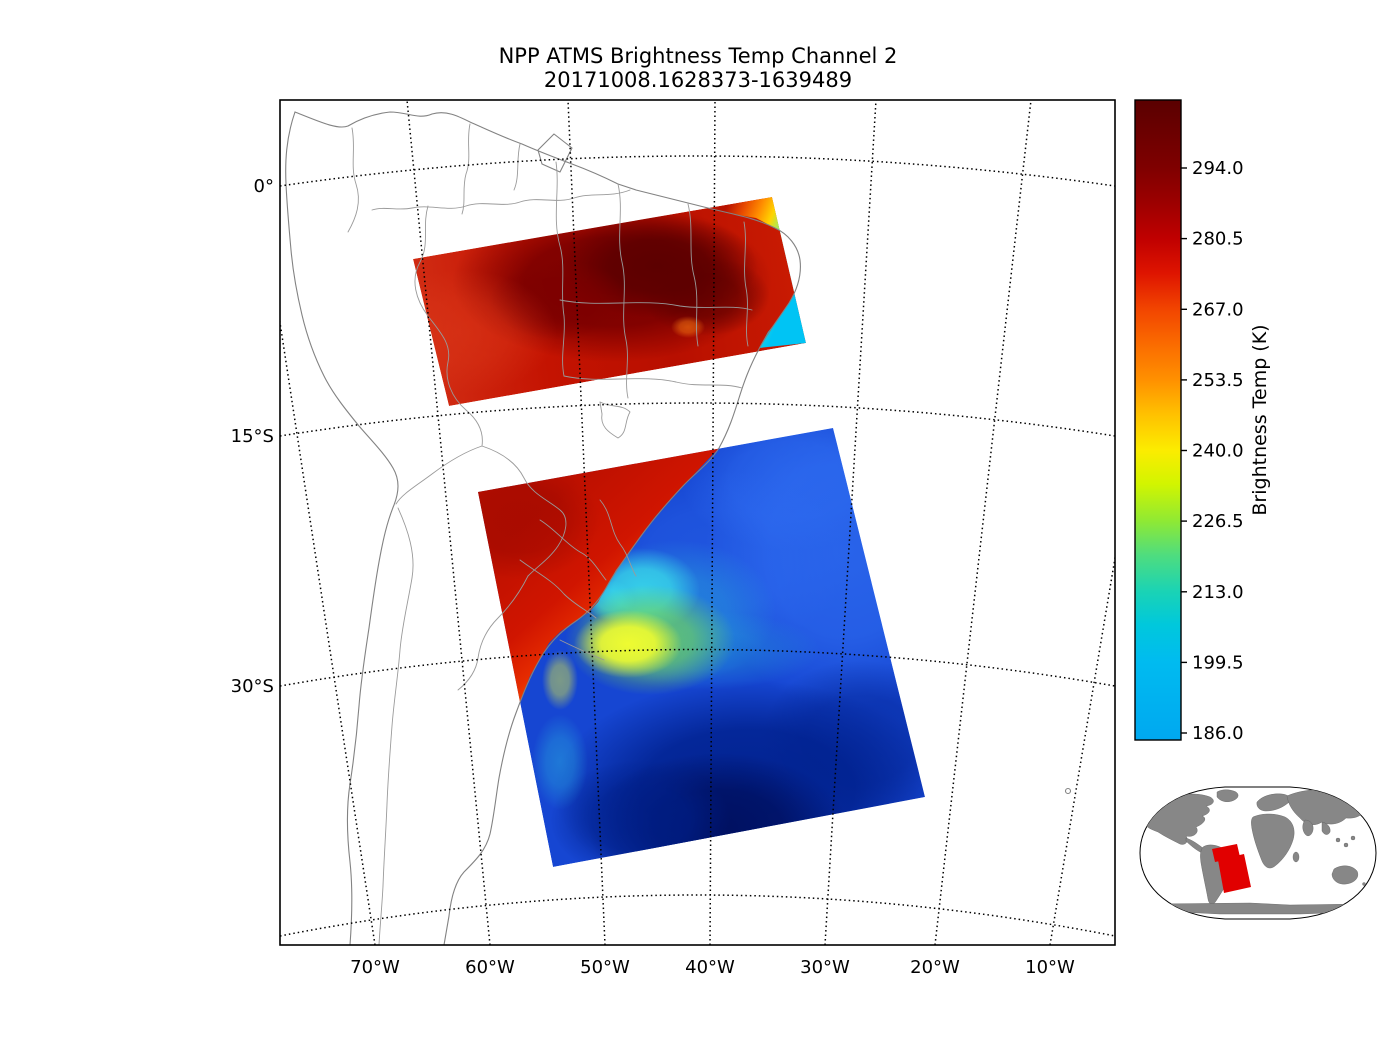  I want to click on parallel-30s, so click(697, 667).